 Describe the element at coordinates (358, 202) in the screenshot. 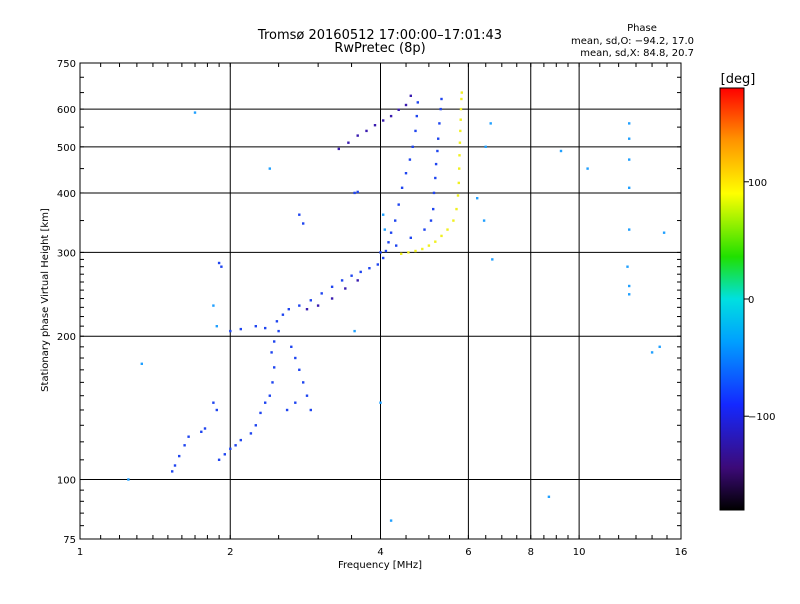

I see `series-dark-trace` at that location.